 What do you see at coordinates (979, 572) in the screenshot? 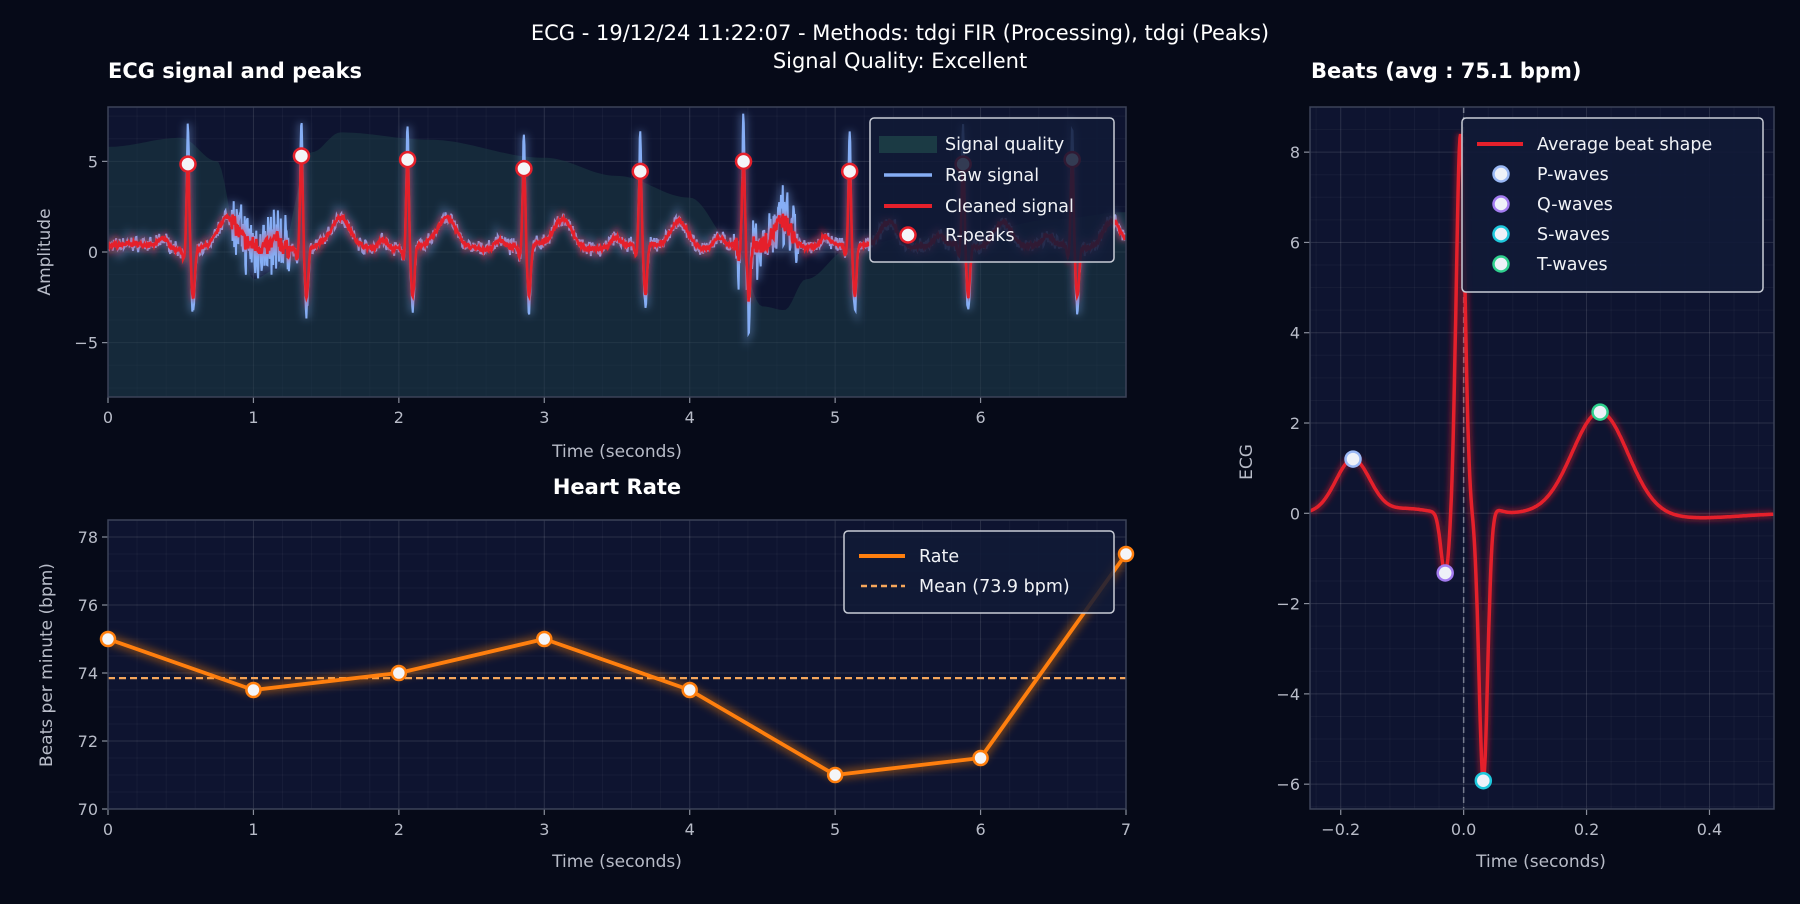
I see `hr-legend: Rate Mean (73.9 bpm)` at bounding box center [979, 572].